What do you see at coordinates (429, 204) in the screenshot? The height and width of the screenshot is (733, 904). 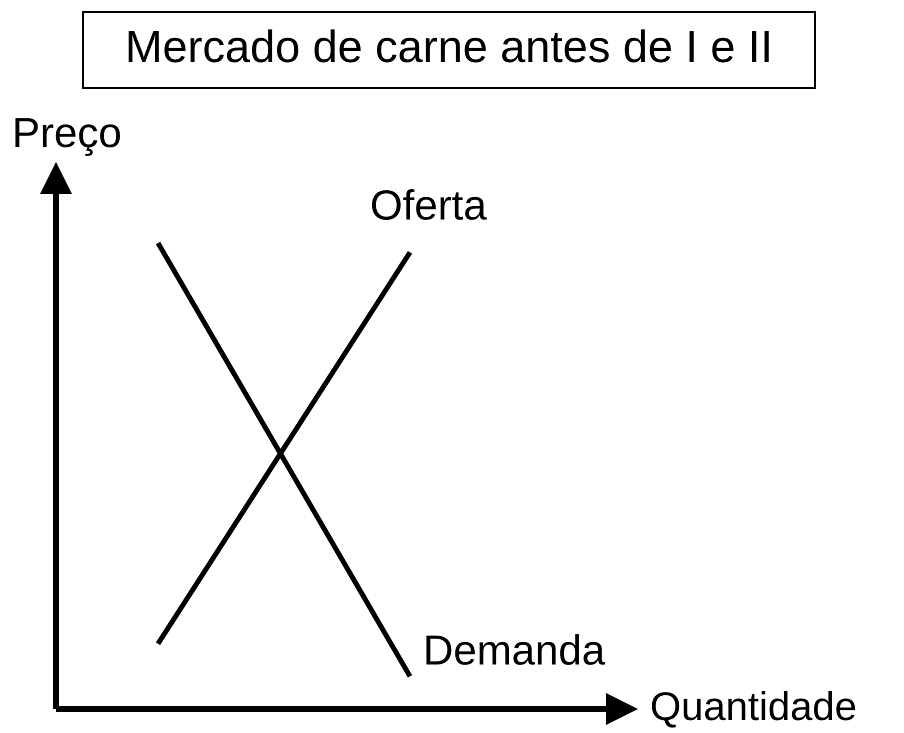 I see `series-label: Oferta` at bounding box center [429, 204].